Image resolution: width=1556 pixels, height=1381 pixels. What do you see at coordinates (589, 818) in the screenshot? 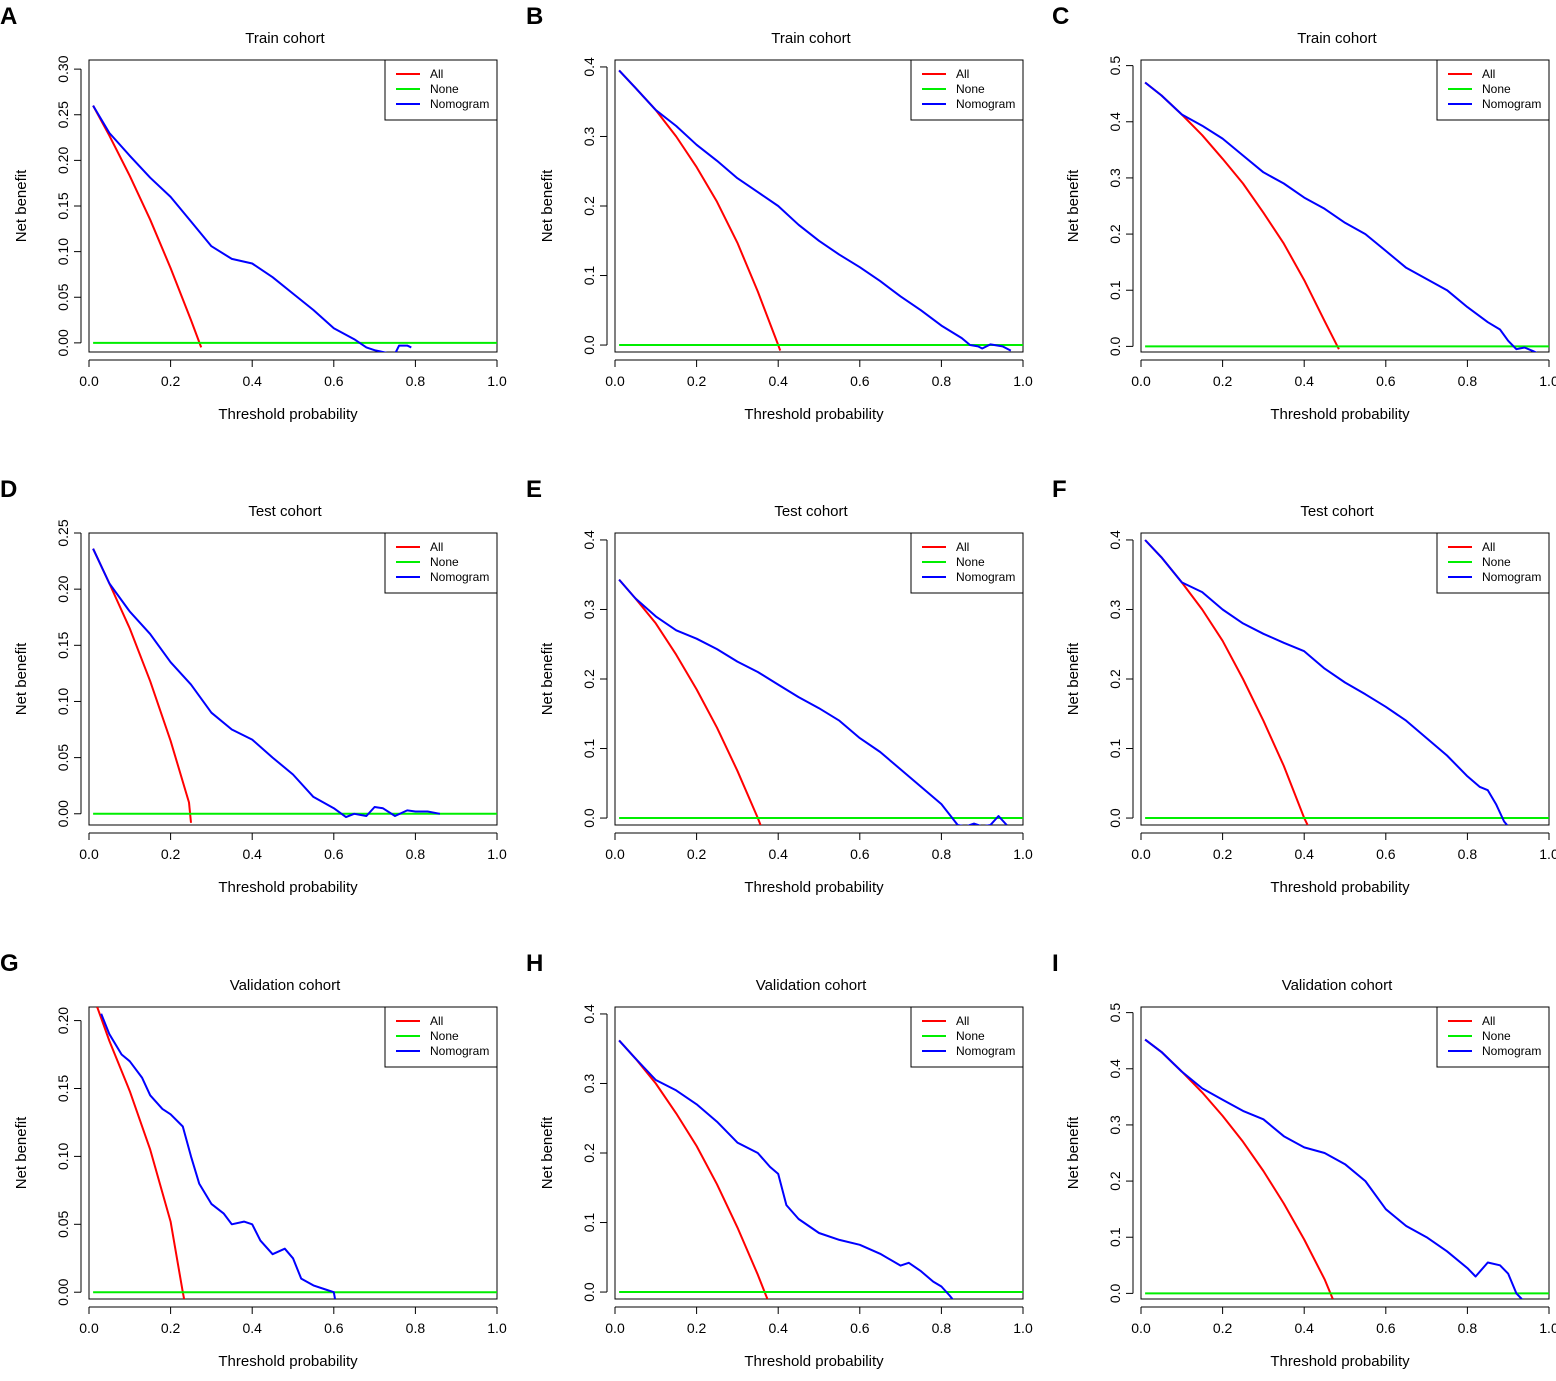
I see `y-tick-label: 0.0` at bounding box center [589, 818].